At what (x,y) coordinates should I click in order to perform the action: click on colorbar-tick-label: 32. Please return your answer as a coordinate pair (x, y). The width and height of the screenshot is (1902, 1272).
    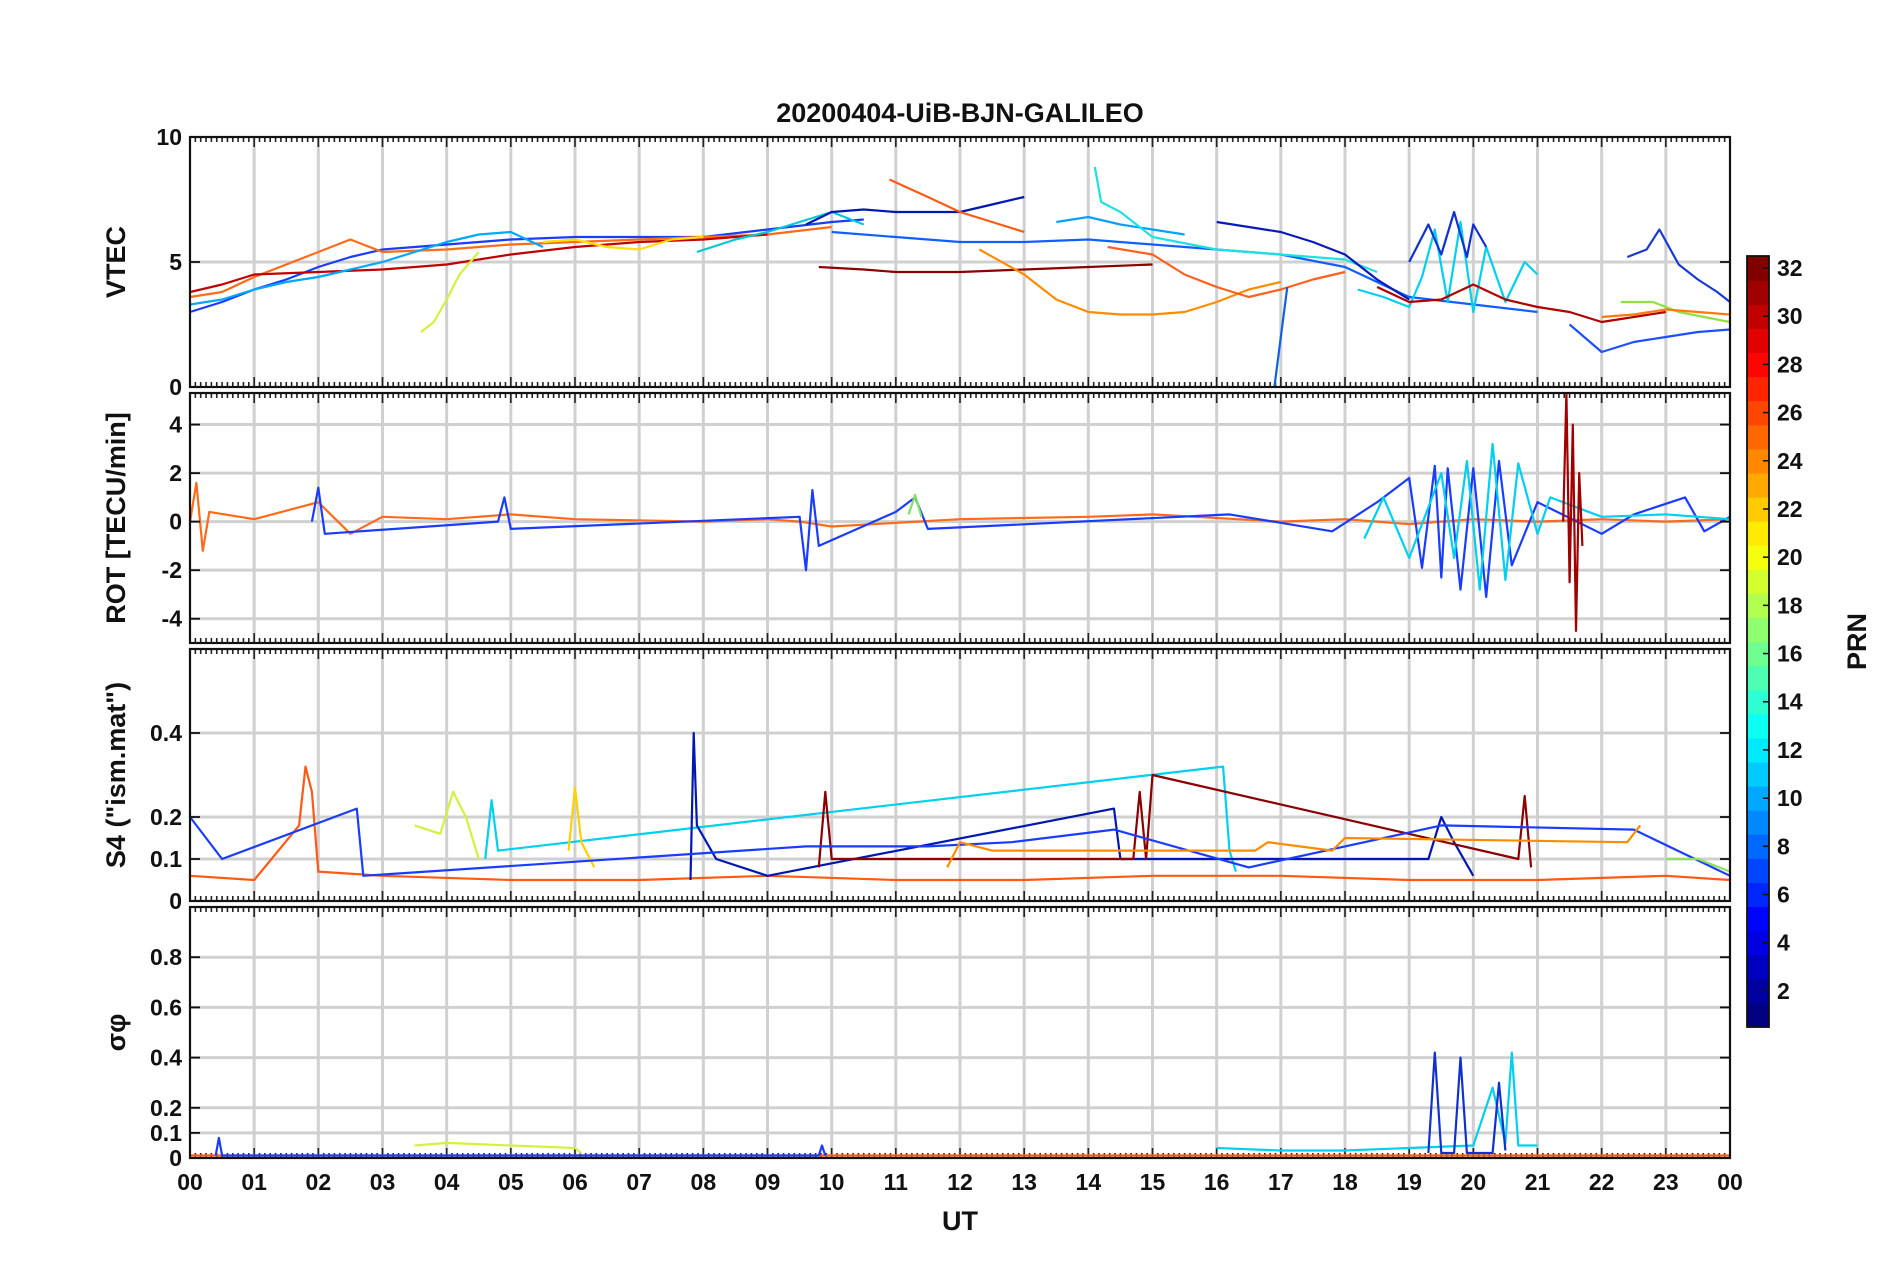
    Looking at the image, I should click on (1790, 268).